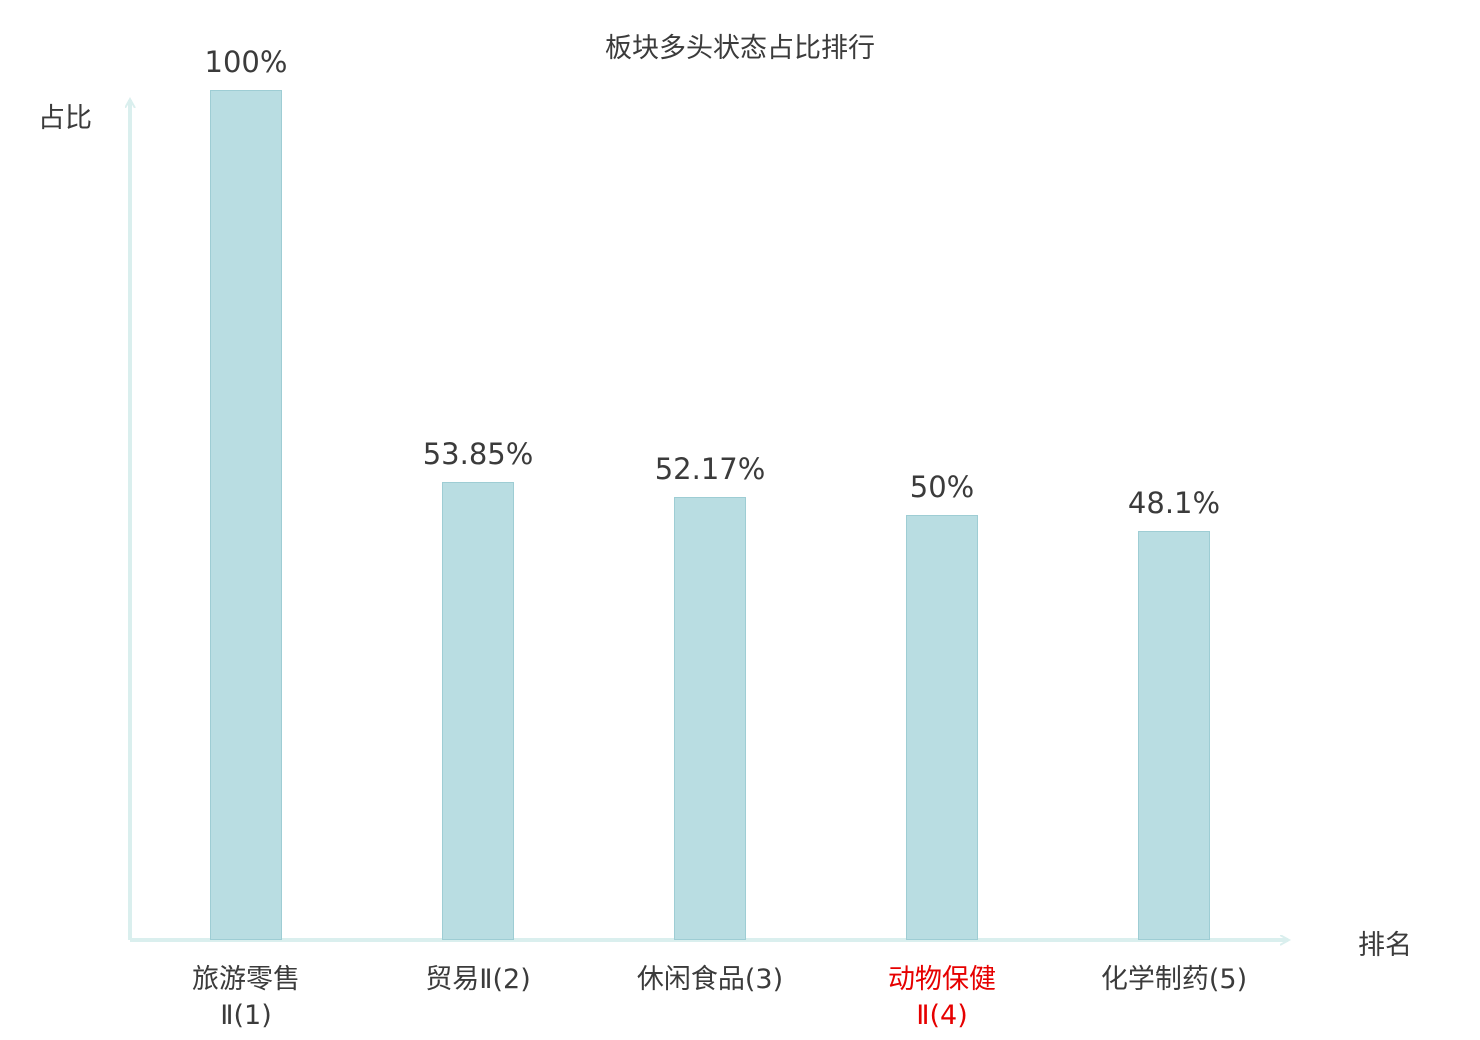 Image resolution: width=1480 pixels, height=1040 pixels. I want to click on bar-value-label: 50%, so click(942, 487).